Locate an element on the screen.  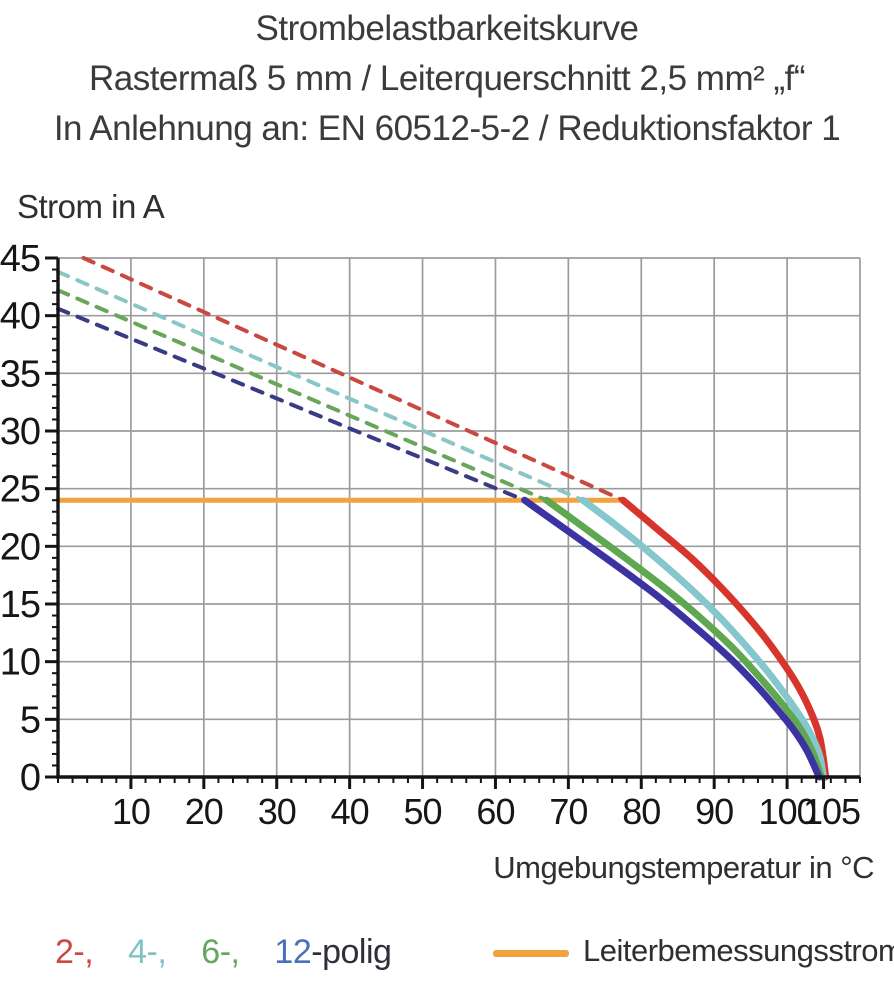
y-tick-label: 15 is located at coordinates (20, 605).